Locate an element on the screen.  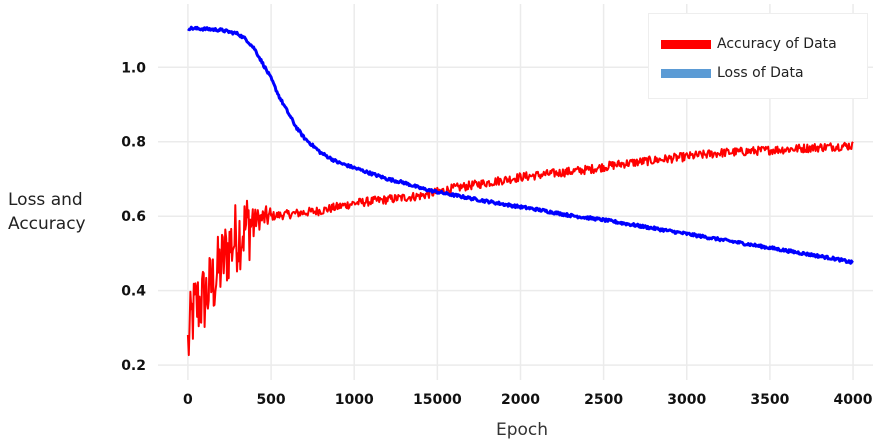
legend-swatch-accuracy is located at coordinates (686, 44).